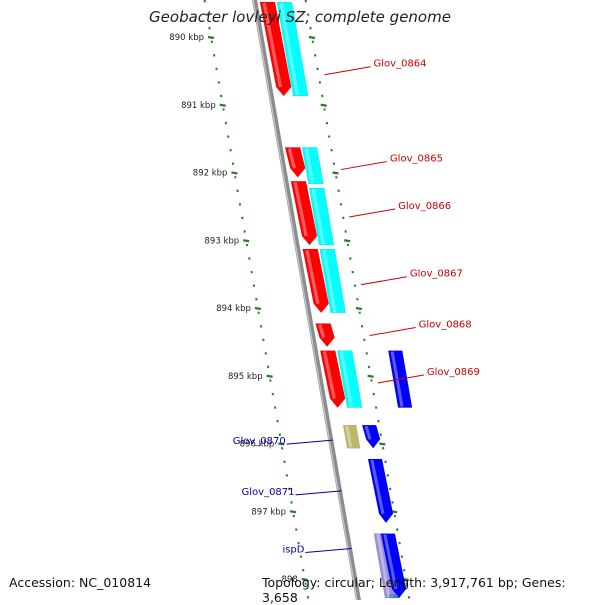  I want to click on gene-label: Glov_0866, so click(424, 206).